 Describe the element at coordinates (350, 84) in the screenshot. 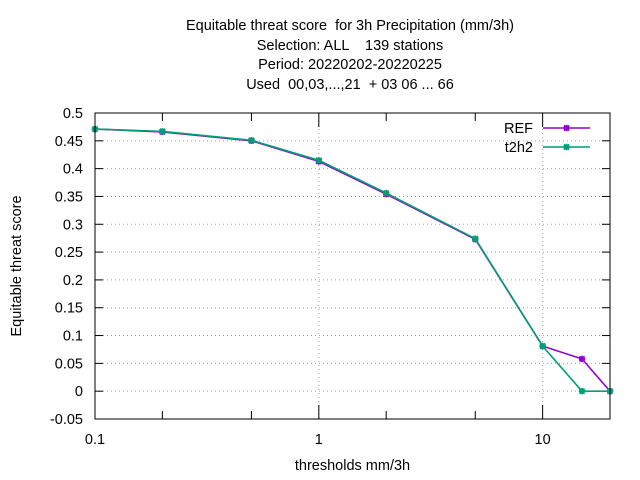

I see `used-subtitle: Used 00,03,...,21 + 03 06 ... 66` at that location.